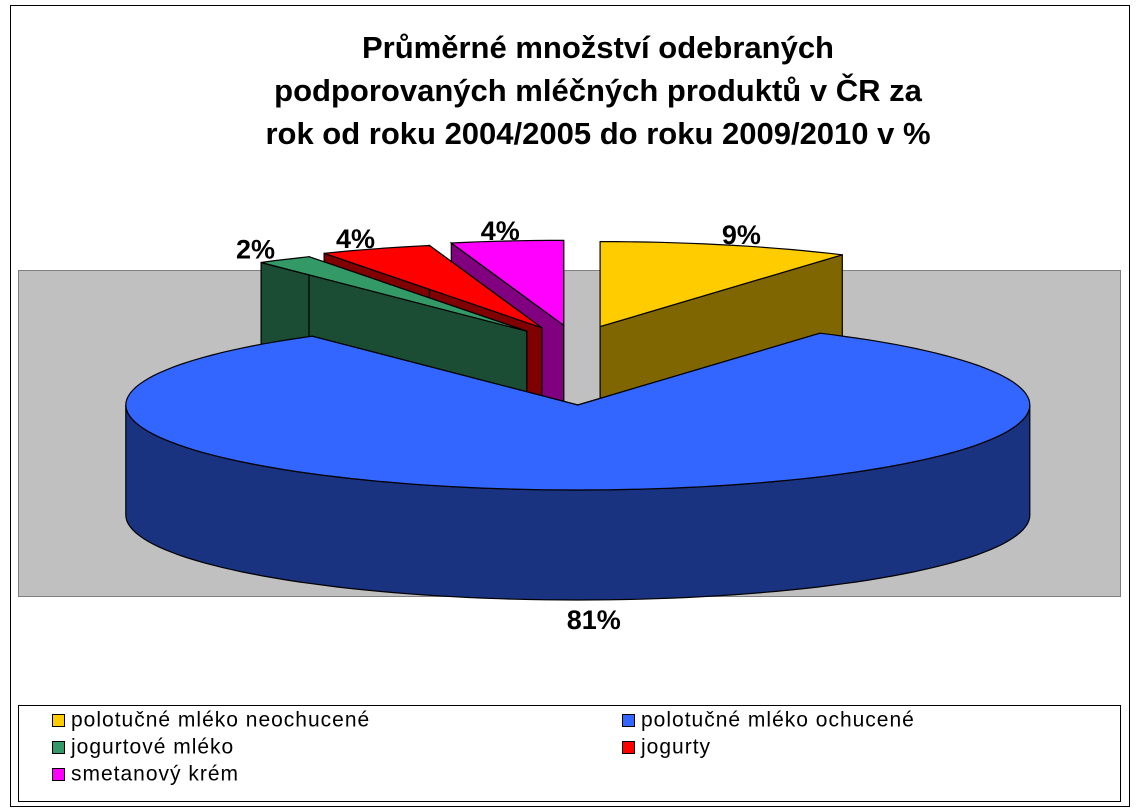  I want to click on value-label: 81%, so click(594, 620).